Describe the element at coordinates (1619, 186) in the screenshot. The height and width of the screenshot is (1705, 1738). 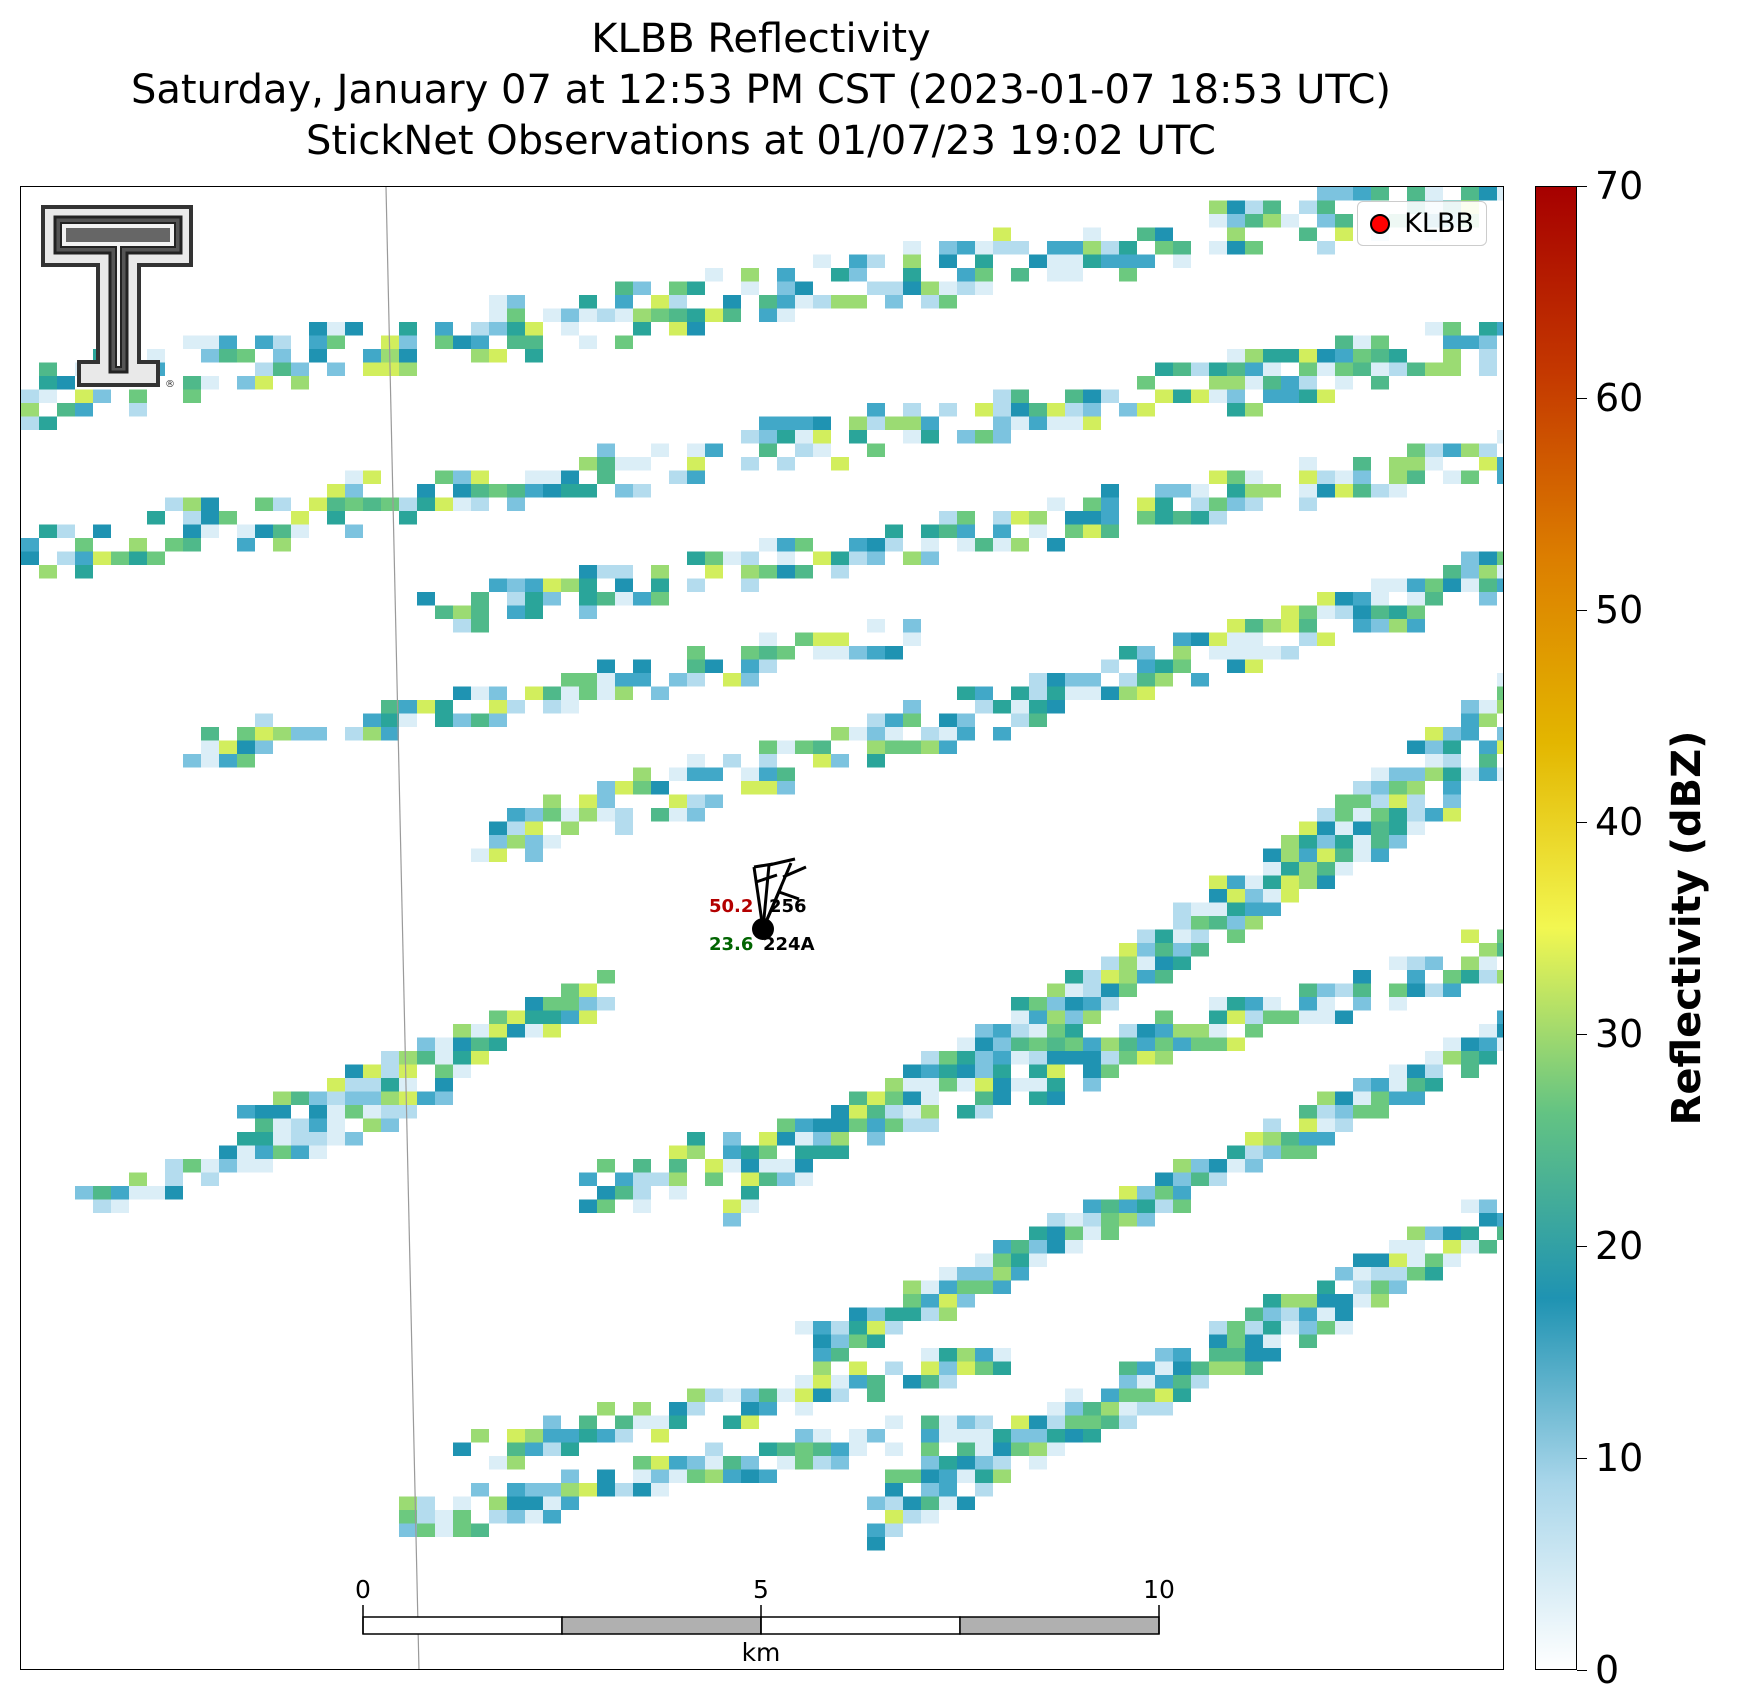
I see `colorbar-tick-label: 70` at that location.